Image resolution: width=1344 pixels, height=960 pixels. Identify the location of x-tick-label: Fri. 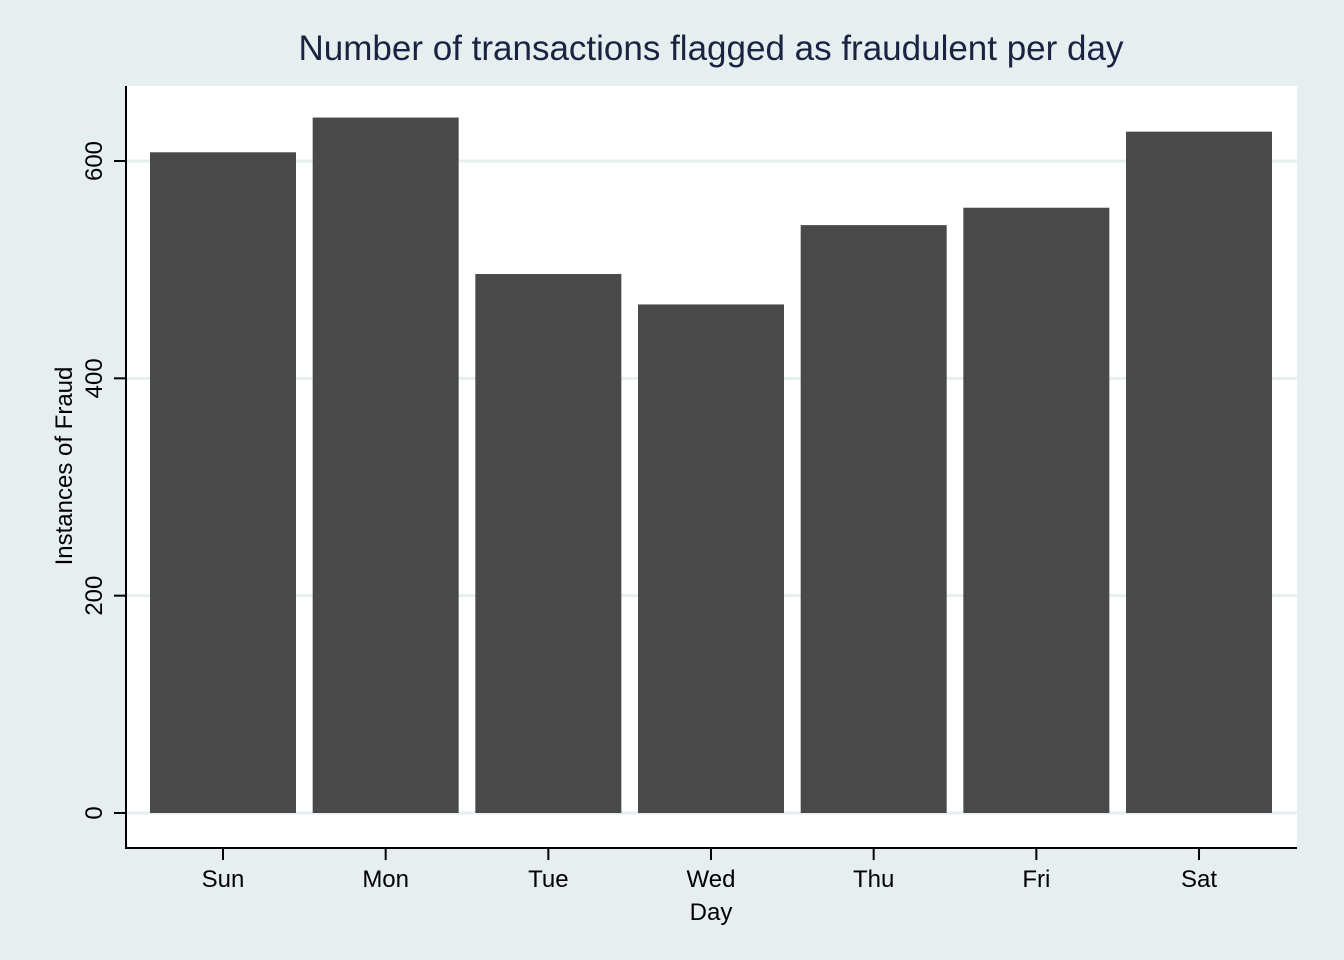
(1036, 879).